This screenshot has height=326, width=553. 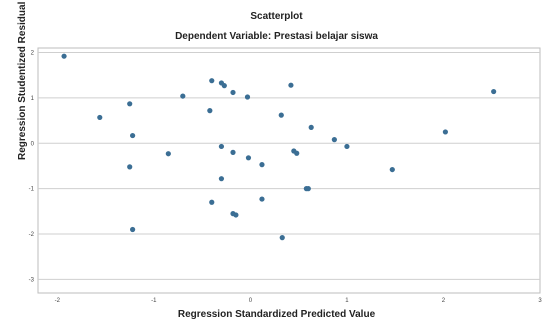 What do you see at coordinates (33, 99) in the screenshot?
I see `y-tick-label: 1` at bounding box center [33, 99].